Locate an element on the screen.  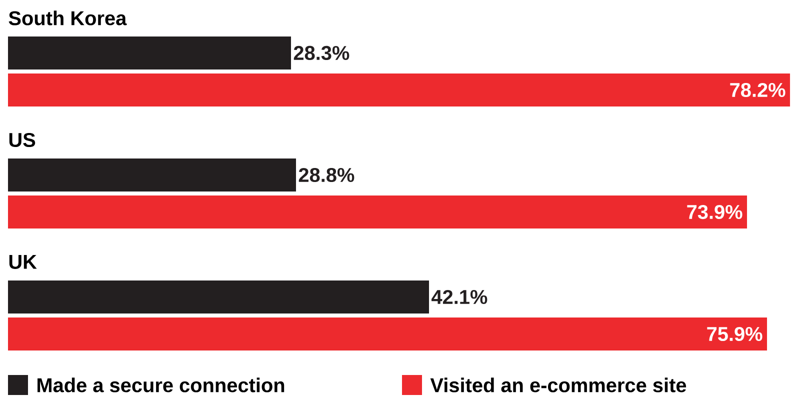
data-label: 75.9% is located at coordinates (734, 334).